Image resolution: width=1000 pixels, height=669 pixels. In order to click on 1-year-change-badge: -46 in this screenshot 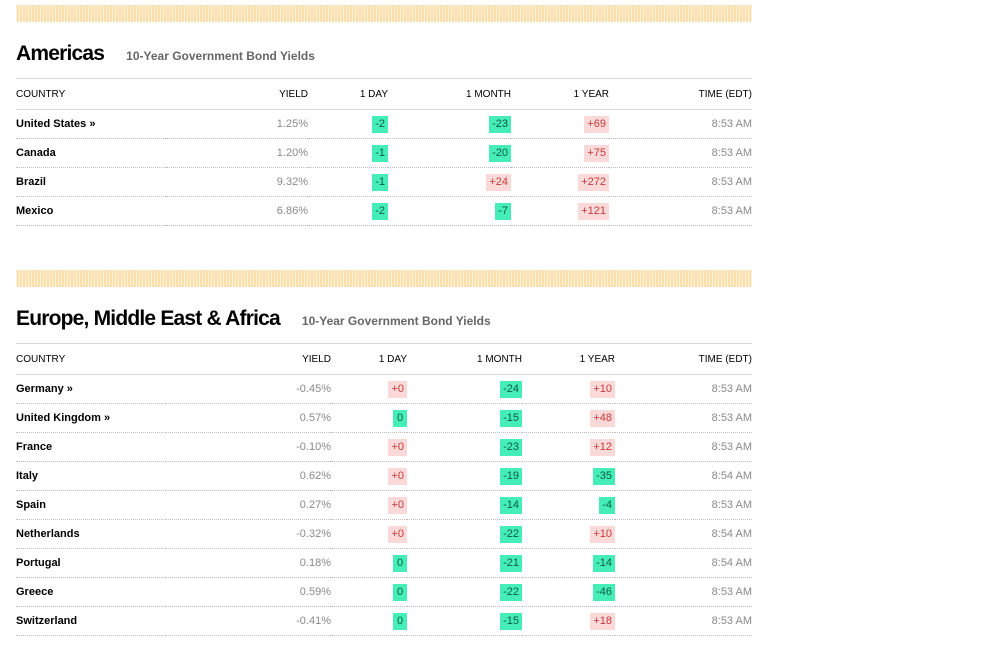, I will do `click(604, 592)`.